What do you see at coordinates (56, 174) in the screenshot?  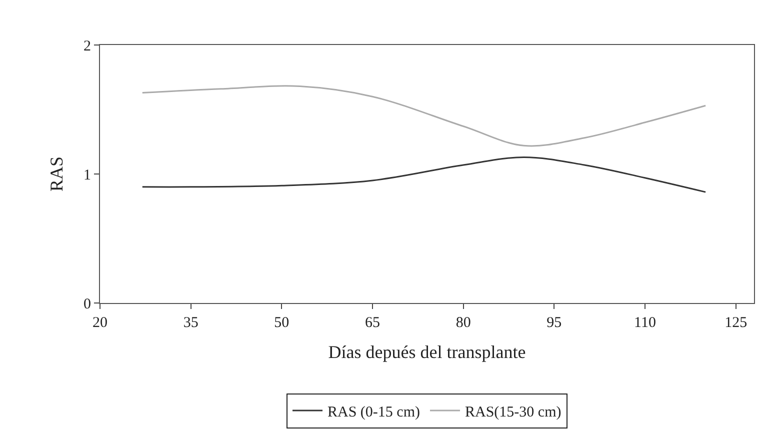 I see `y-axis-title: RAS` at bounding box center [56, 174].